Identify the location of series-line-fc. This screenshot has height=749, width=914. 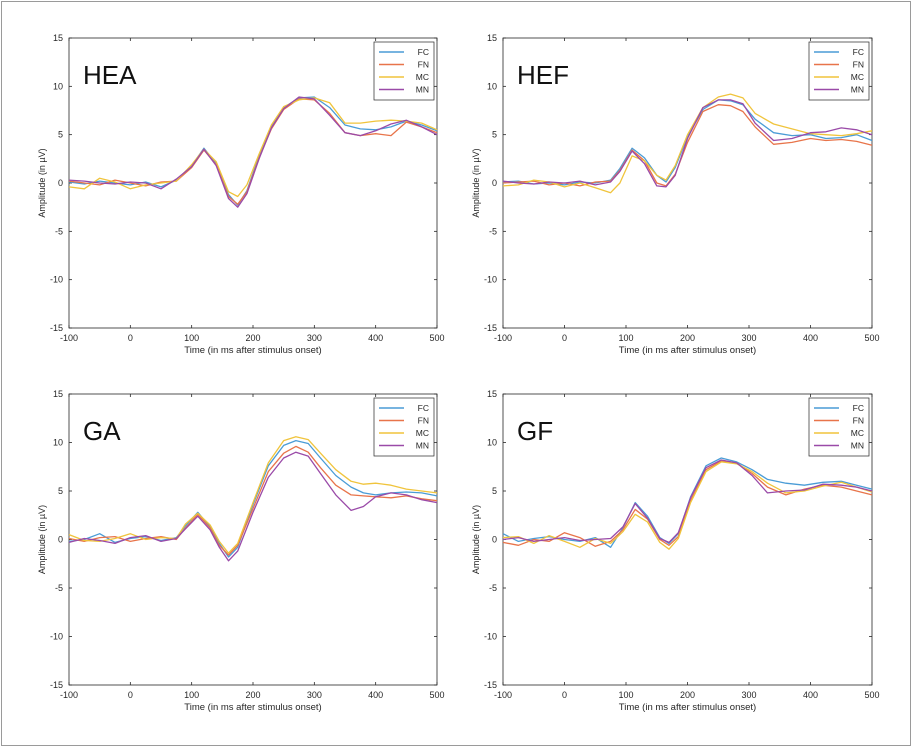
(687, 502).